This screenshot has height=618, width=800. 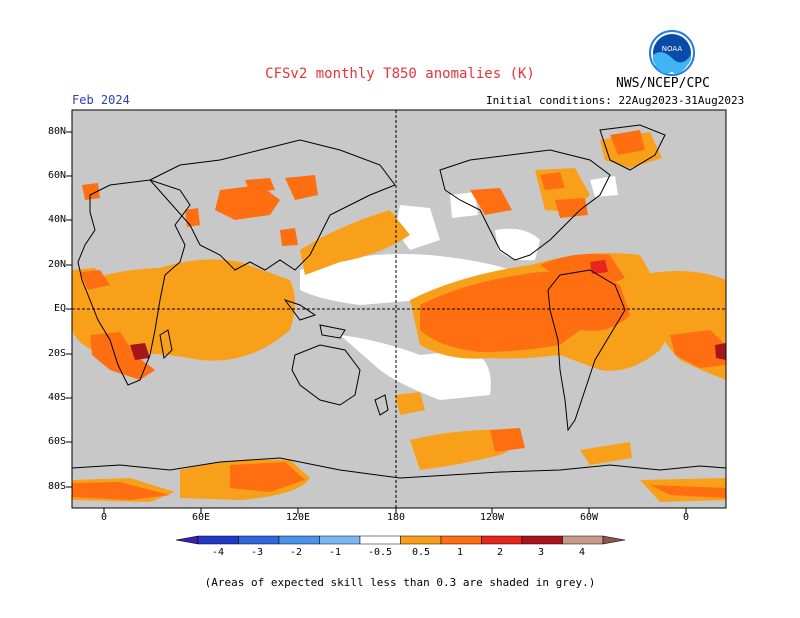 What do you see at coordinates (257, 552) in the screenshot?
I see `colorbar-label: -3` at bounding box center [257, 552].